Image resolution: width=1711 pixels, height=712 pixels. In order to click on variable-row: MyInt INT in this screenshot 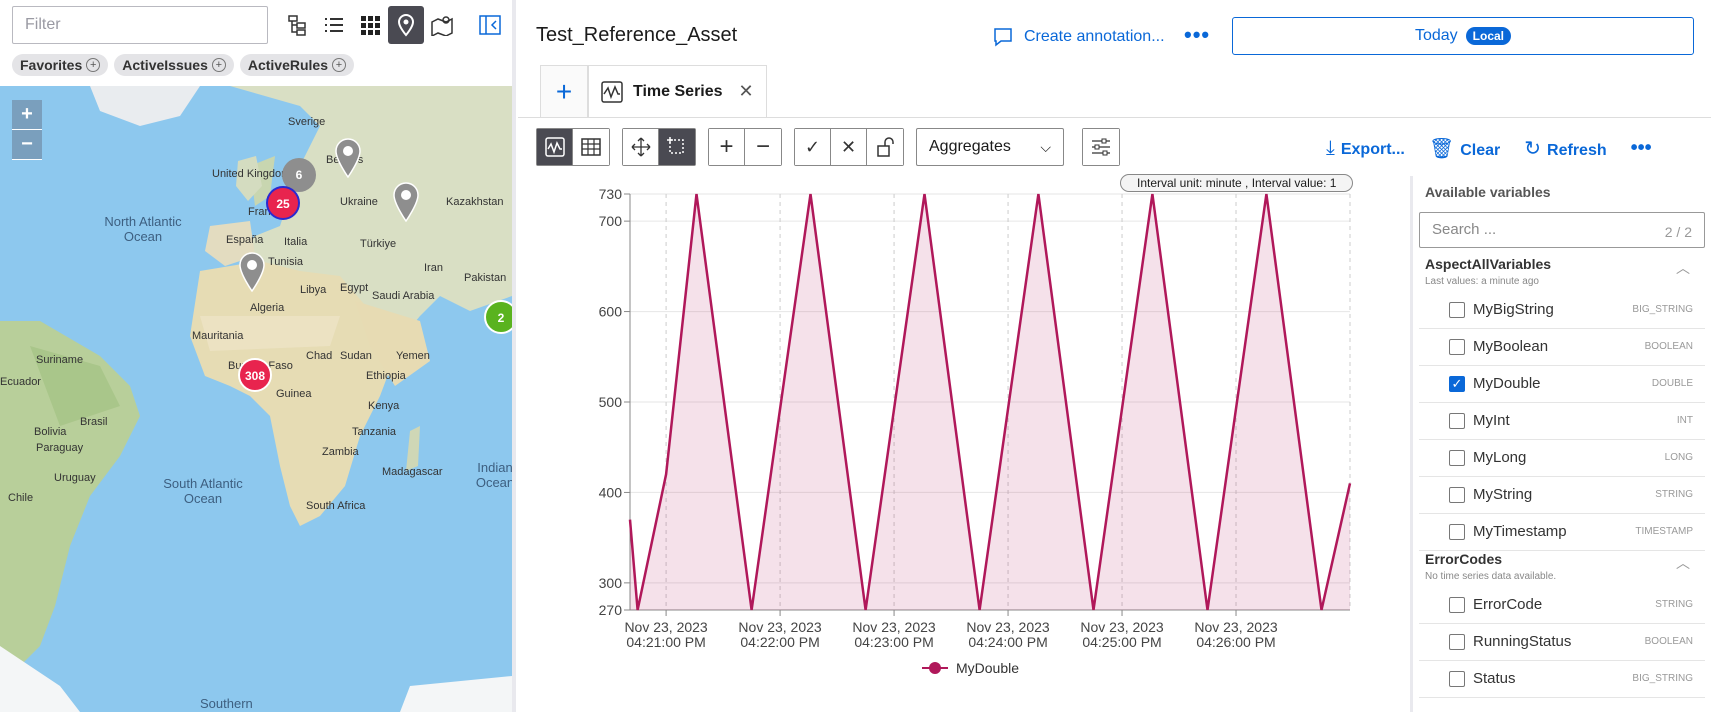, I will do `click(1562, 421)`.